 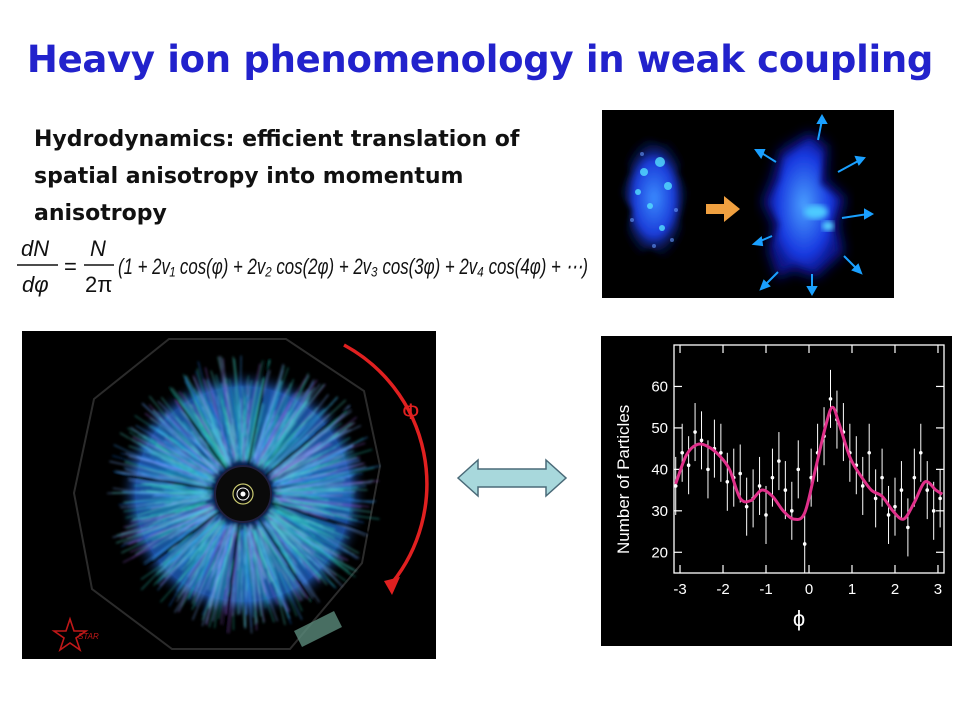 What do you see at coordinates (480, 59) in the screenshot?
I see `slide-title: Heavy ion phenomenology in weak coupling` at bounding box center [480, 59].